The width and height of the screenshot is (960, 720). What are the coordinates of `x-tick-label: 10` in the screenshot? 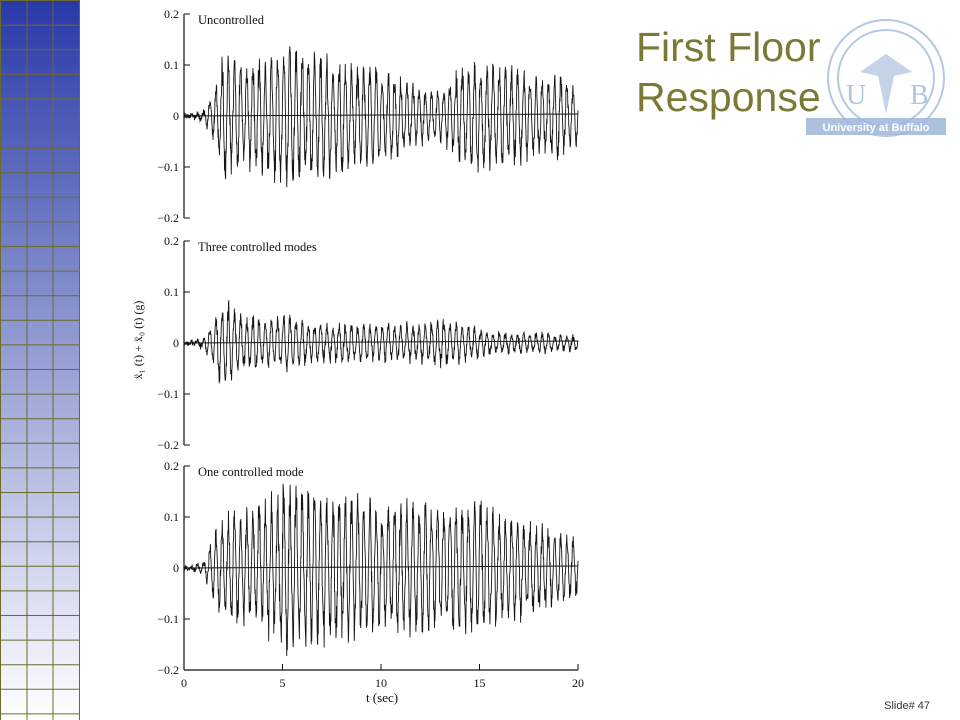 It's located at (381, 683).